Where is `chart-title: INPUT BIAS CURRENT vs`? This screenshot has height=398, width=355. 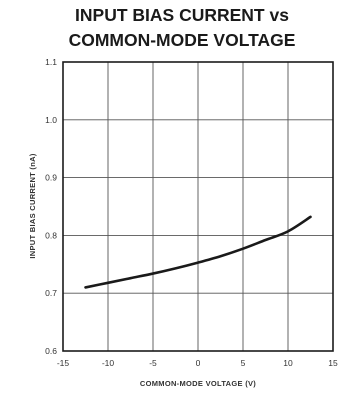 chart-title: INPUT BIAS CURRENT vs is located at coordinates (182, 15).